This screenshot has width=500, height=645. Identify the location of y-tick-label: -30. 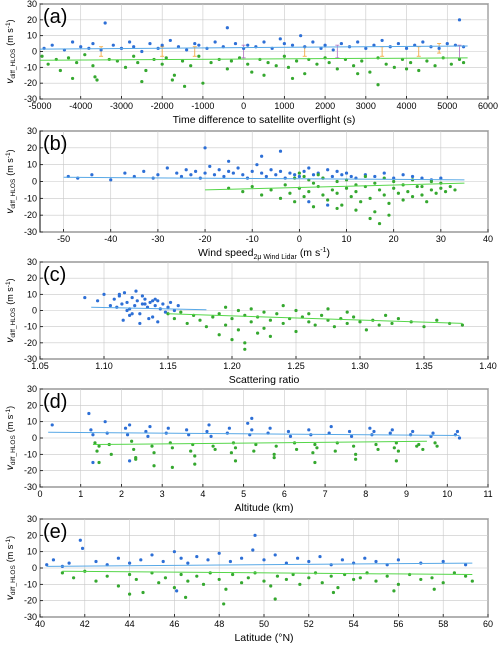
(30, 617).